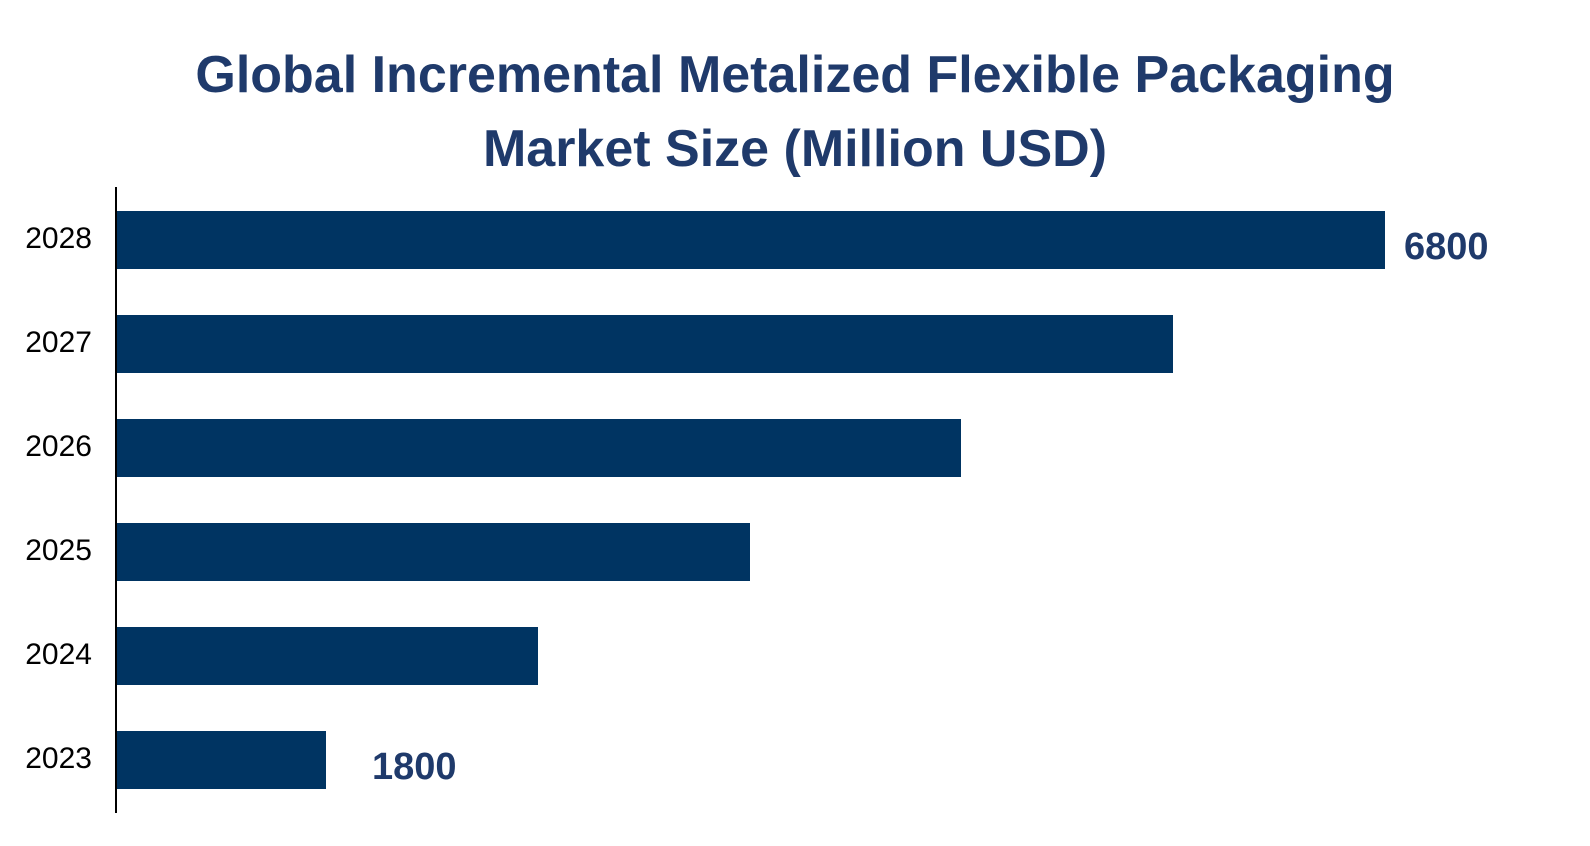 Image resolution: width=1590 pixels, height=846 pixels. What do you see at coordinates (645, 344) in the screenshot?
I see `bar-2027` at bounding box center [645, 344].